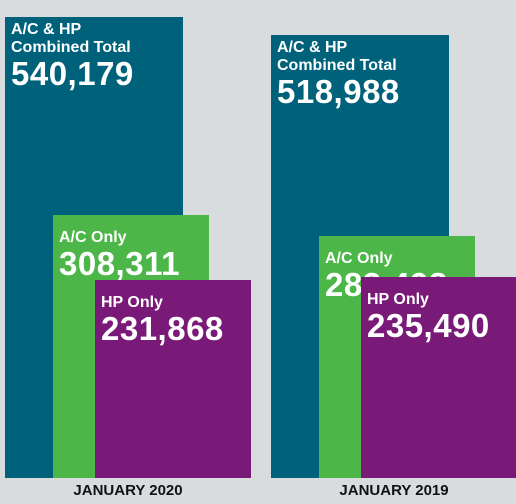 This screenshot has height=504, width=516. I want to click on x-tick-label: JANUARY 2019, so click(394, 490).